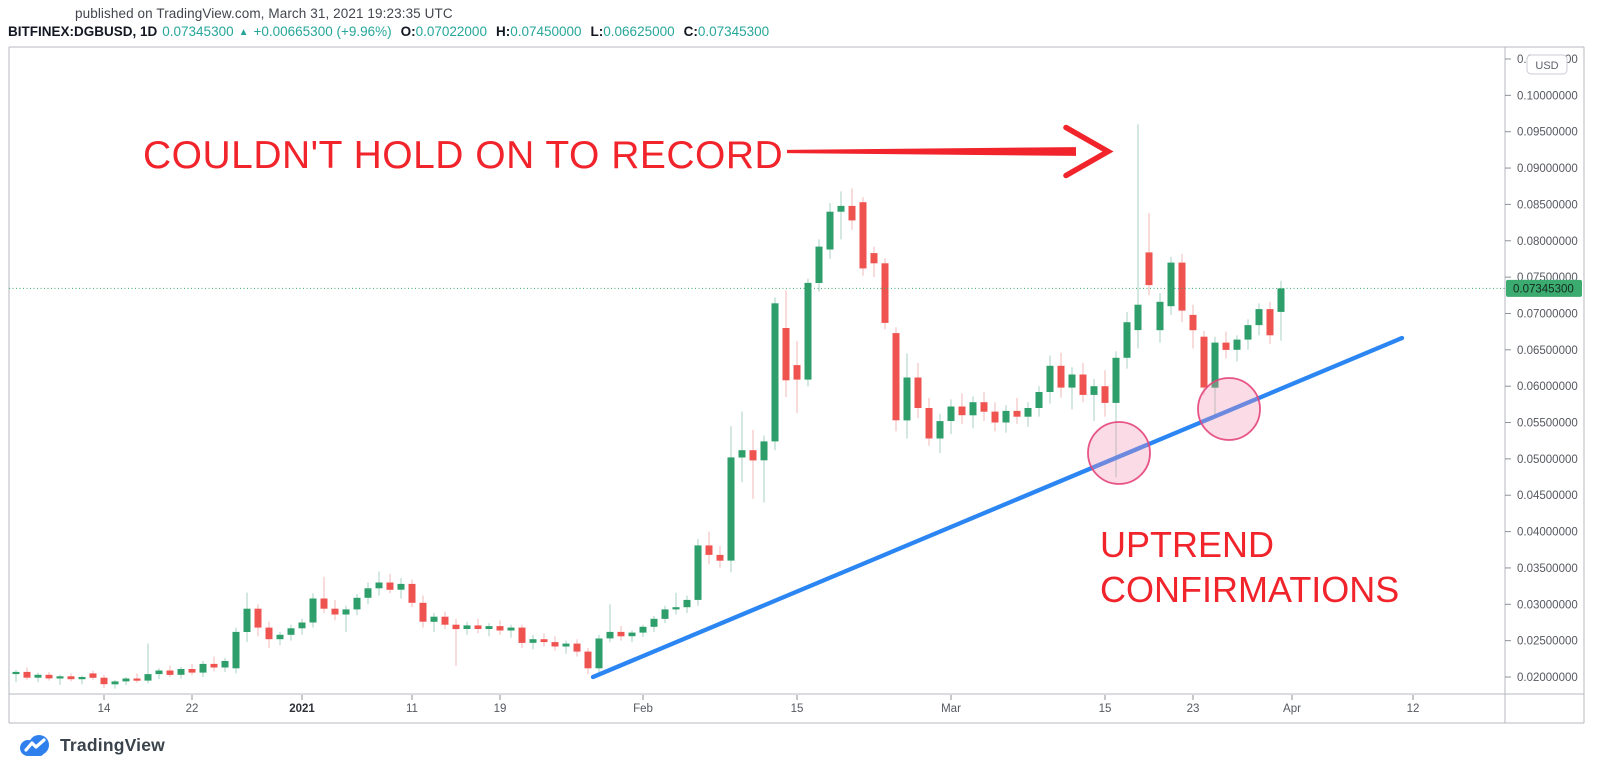 The width and height of the screenshot is (1600, 768). Describe the element at coordinates (639, 31) in the screenshot. I see `low-value: 0.06625000` at that location.